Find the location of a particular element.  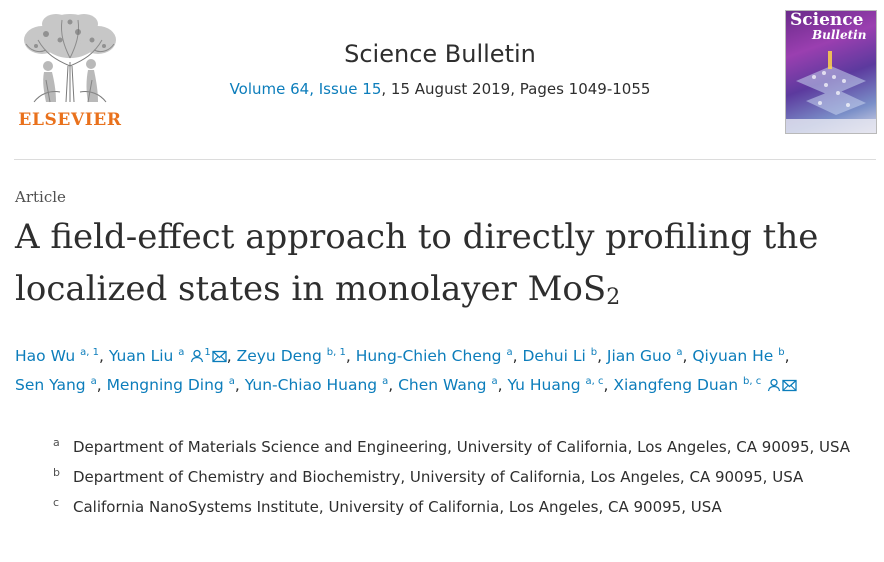

author-link: Yun-Chiao Huang a is located at coordinates (317, 385).